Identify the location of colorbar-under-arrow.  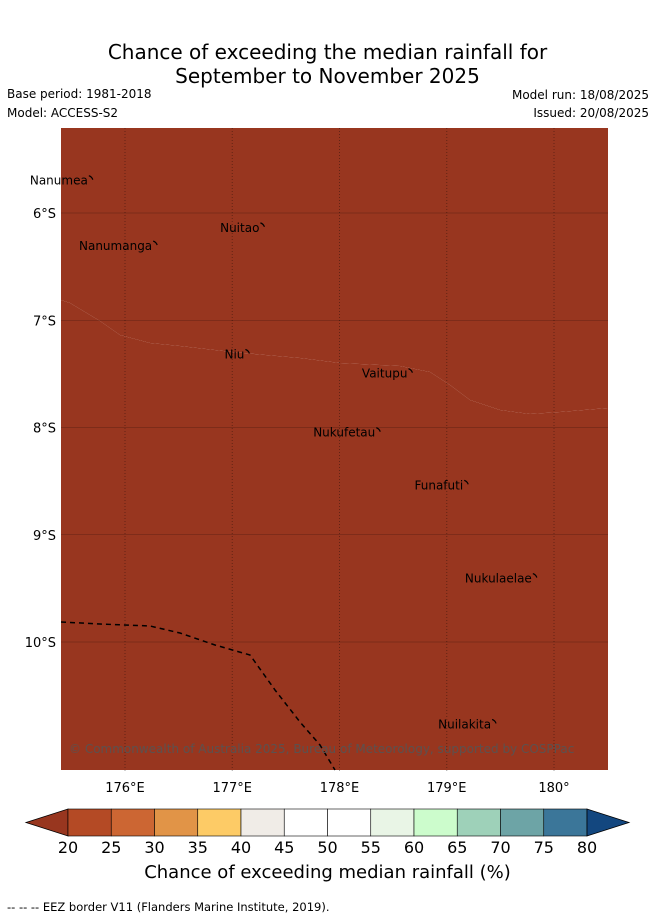
(46, 822).